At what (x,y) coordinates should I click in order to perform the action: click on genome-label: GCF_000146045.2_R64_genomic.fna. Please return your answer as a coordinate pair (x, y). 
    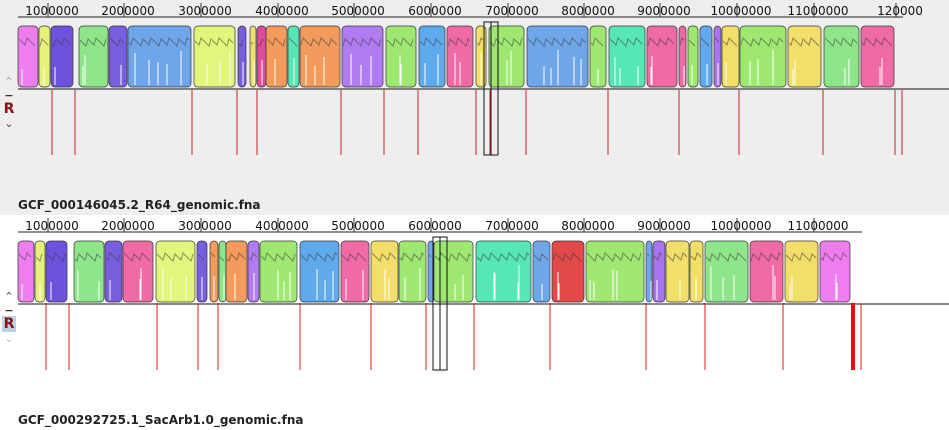
    Looking at the image, I should click on (139, 205).